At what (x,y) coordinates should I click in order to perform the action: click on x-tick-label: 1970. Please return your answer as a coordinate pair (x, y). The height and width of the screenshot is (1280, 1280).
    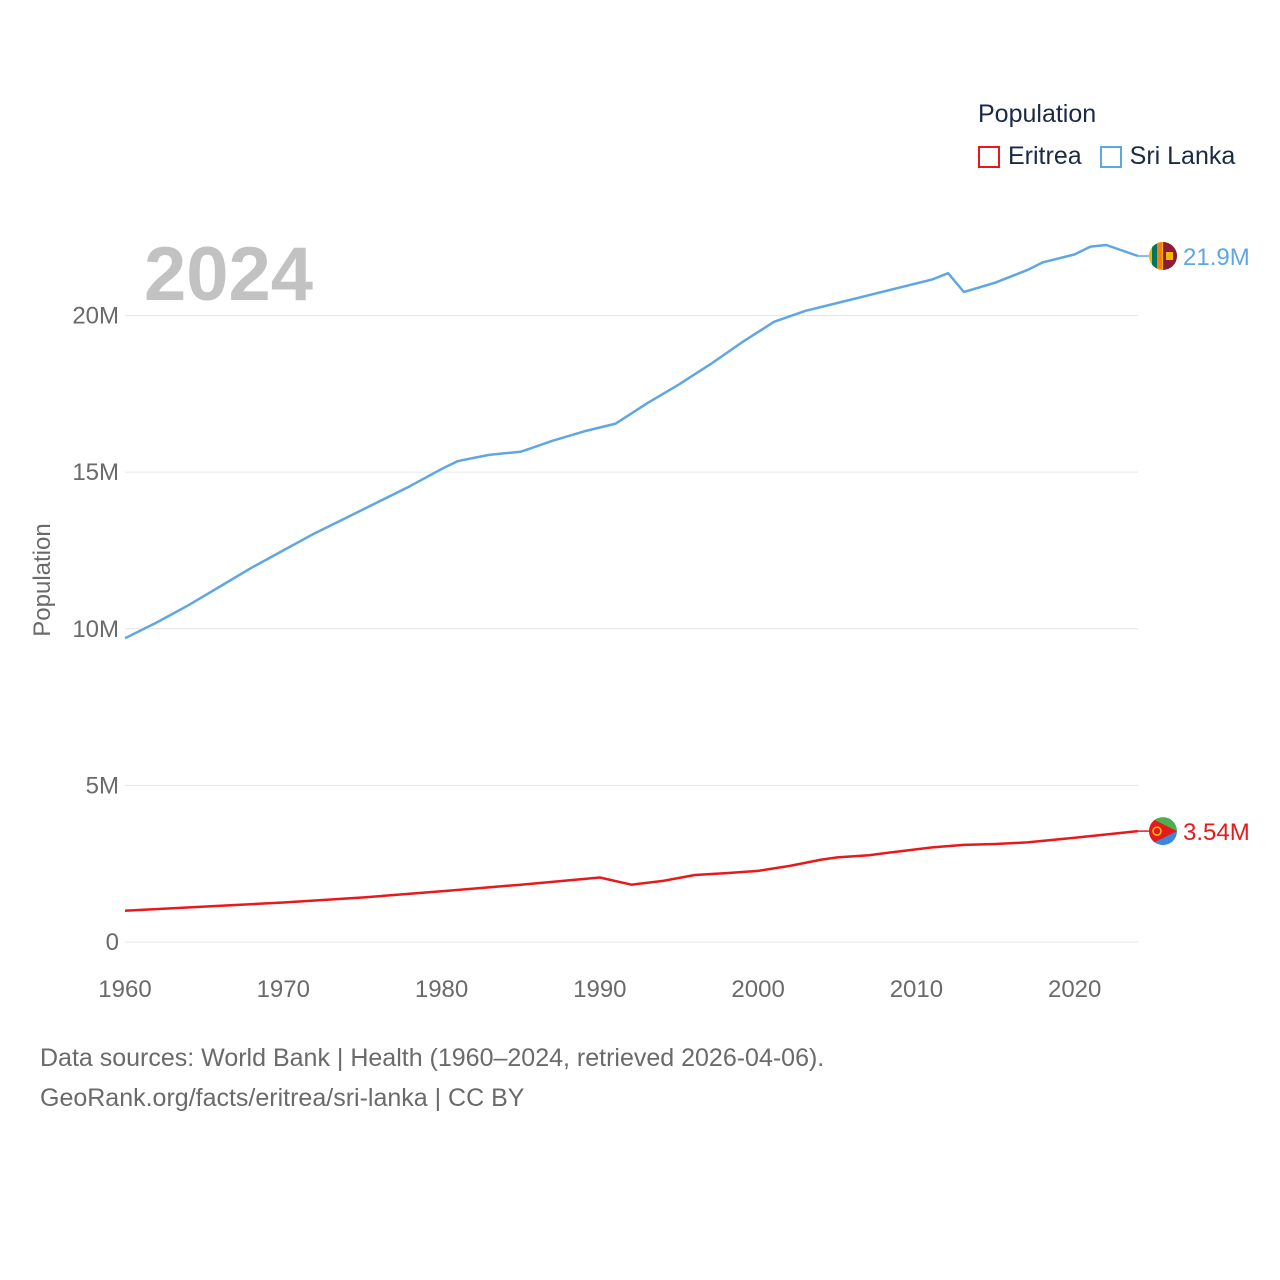
    Looking at the image, I should click on (283, 989).